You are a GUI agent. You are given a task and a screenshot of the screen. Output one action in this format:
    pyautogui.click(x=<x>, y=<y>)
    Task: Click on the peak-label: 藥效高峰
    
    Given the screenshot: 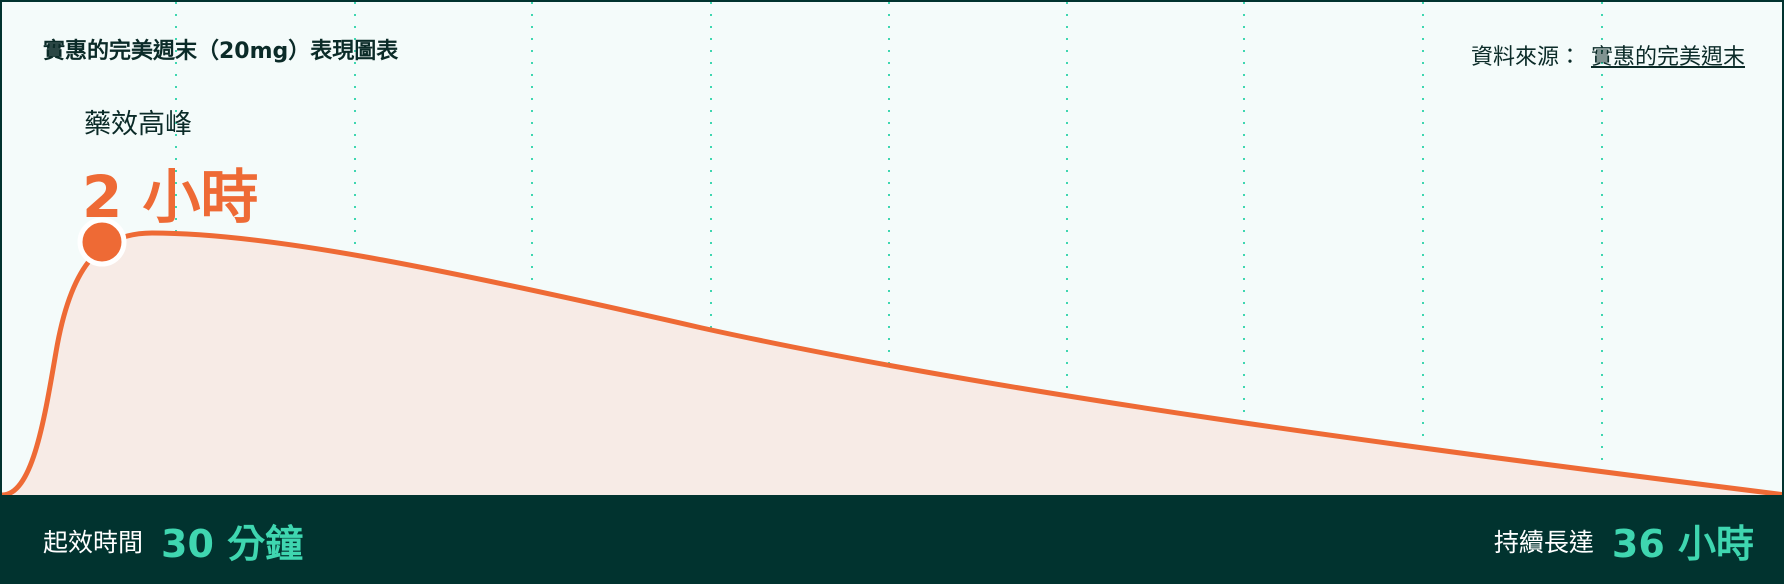 What is the action you would take?
    pyautogui.click(x=138, y=124)
    